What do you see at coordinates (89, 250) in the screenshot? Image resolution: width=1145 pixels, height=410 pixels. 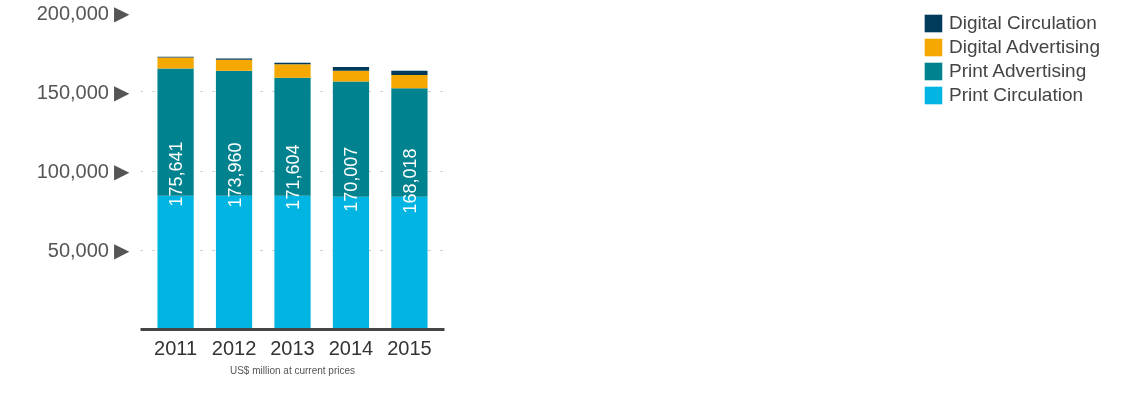 I see `y-tick-label: 50,000 ▶` at bounding box center [89, 250].